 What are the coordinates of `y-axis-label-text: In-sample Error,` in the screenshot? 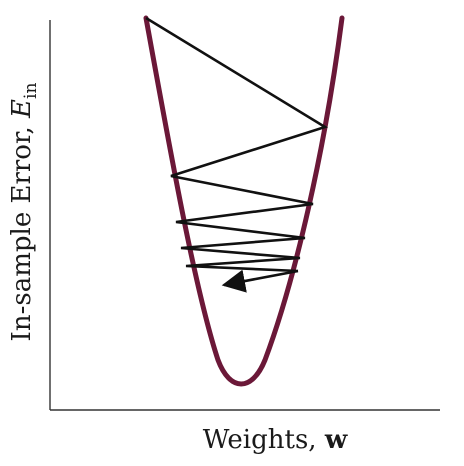 It's located at (22, 230).